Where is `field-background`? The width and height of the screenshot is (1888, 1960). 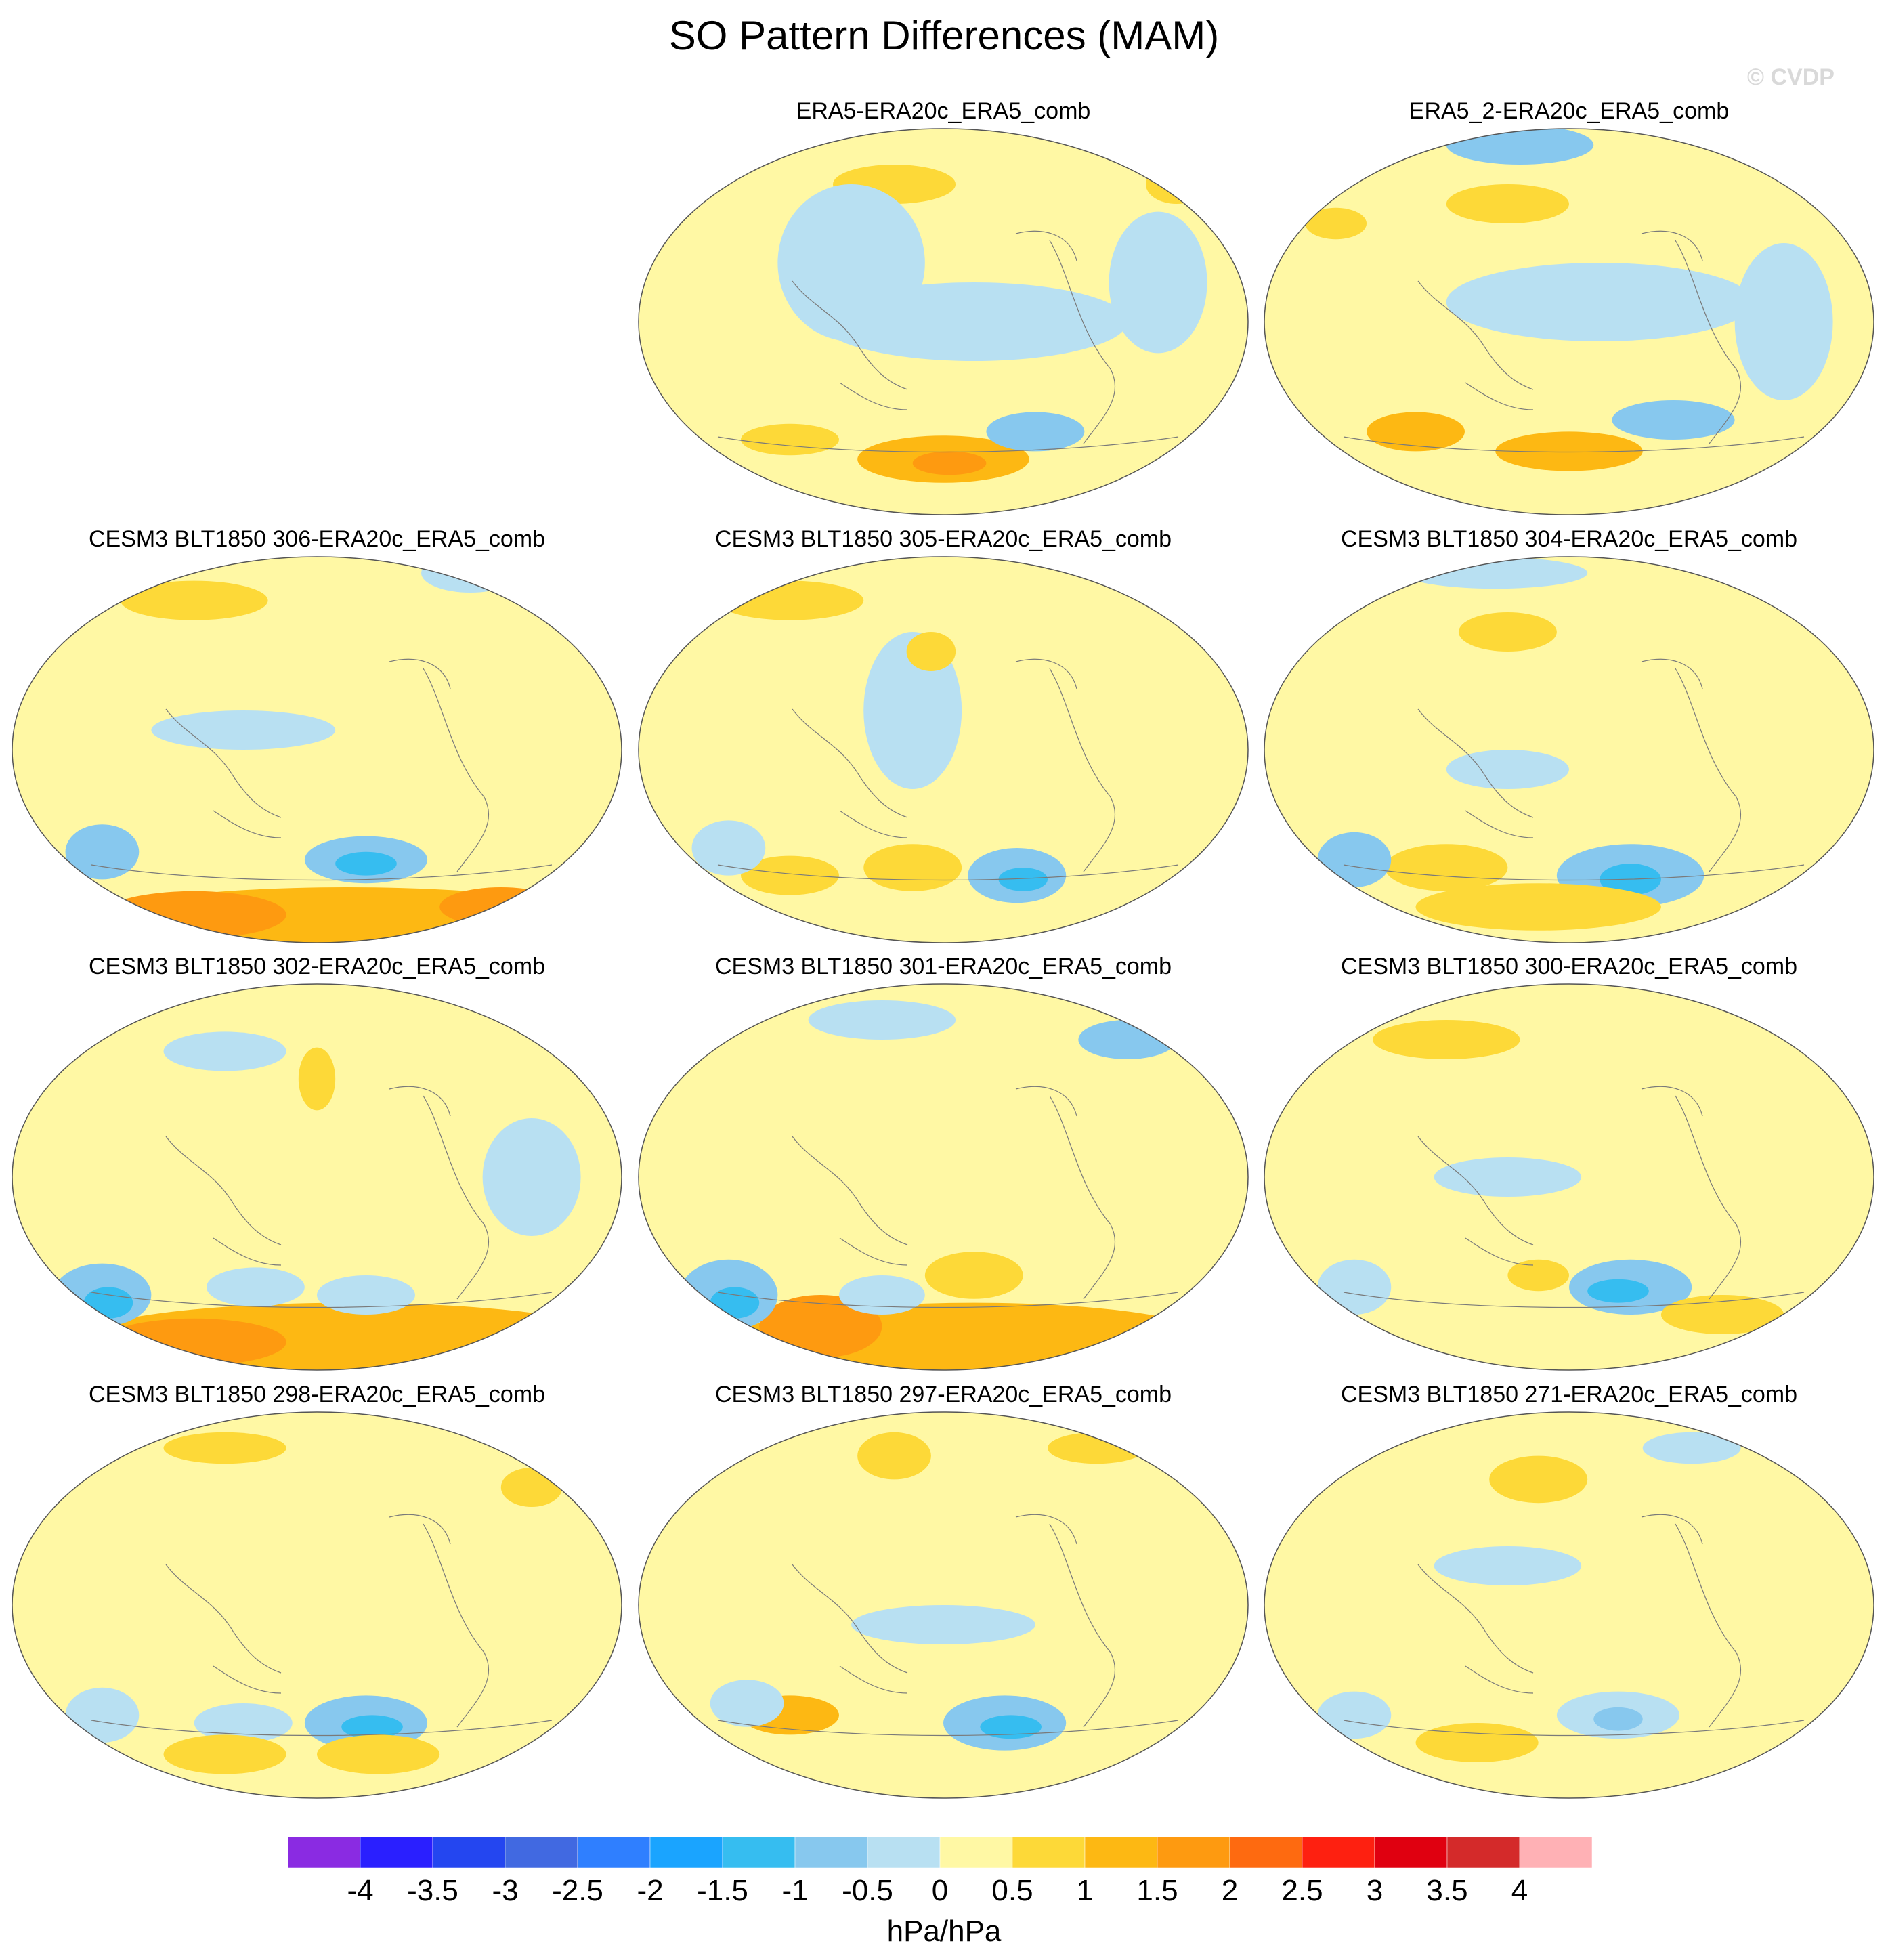 field-background is located at coordinates (317, 750).